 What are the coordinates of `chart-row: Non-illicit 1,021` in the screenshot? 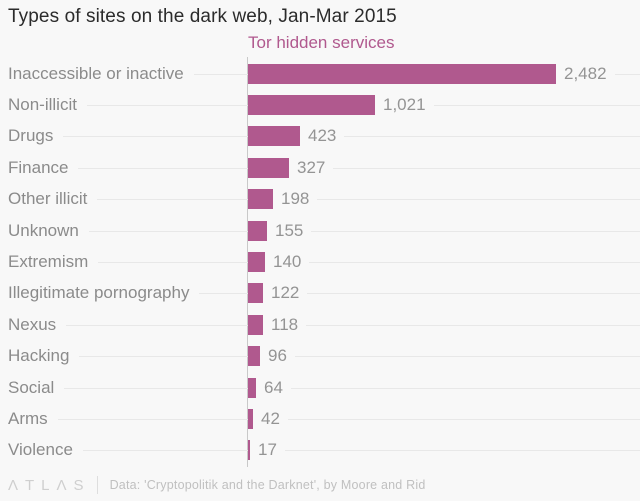 It's located at (320, 104).